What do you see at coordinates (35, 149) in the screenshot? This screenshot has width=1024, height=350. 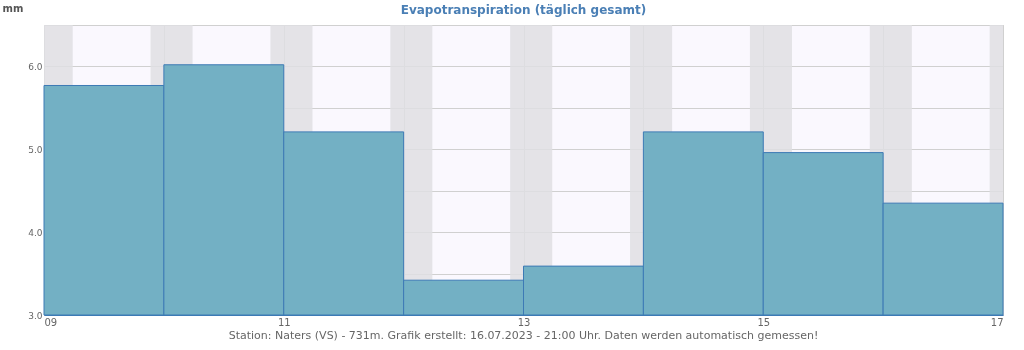 I see `y-tick-label: 5.0` at bounding box center [35, 149].